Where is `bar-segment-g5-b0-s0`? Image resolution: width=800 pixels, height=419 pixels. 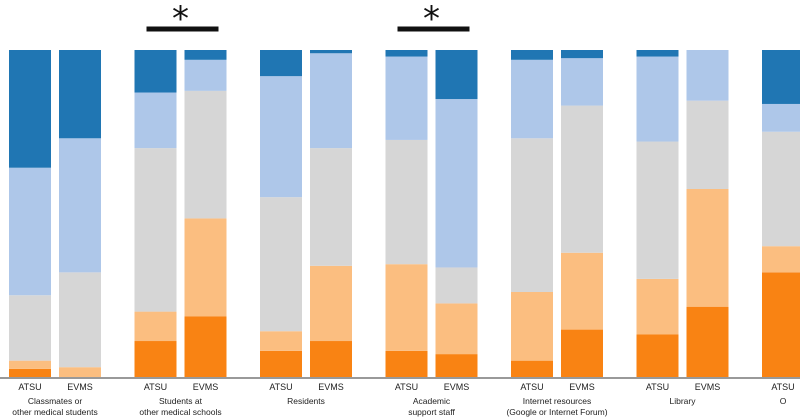 bar-segment-g5-b0-s0 is located at coordinates (657, 355).